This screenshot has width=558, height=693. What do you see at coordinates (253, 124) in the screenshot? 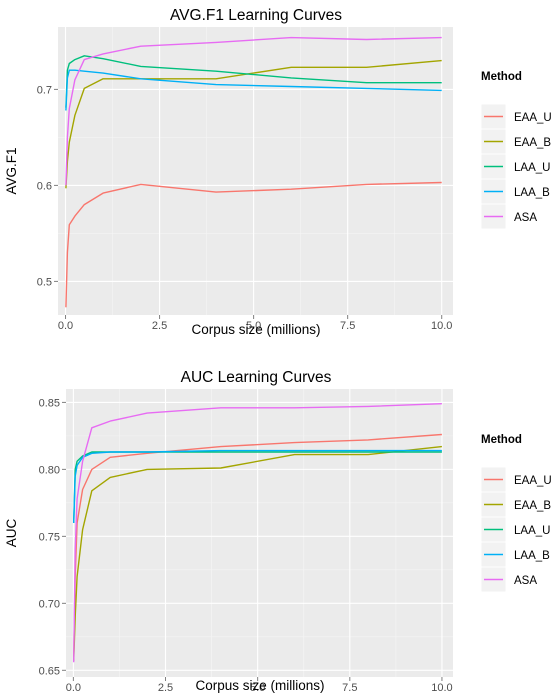
I see `series-line-eaa-b` at bounding box center [253, 124].